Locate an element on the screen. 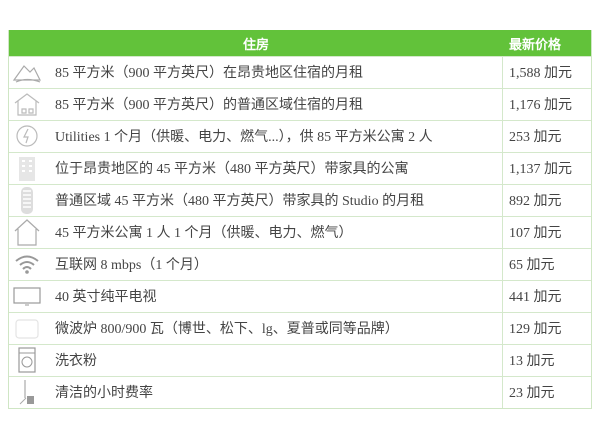 This screenshot has width=600, height=436. table-row: 微波炉 800/900 瓦（博世、松下、lg、夏普或同等品牌） 129 加元 is located at coordinates (300, 328).